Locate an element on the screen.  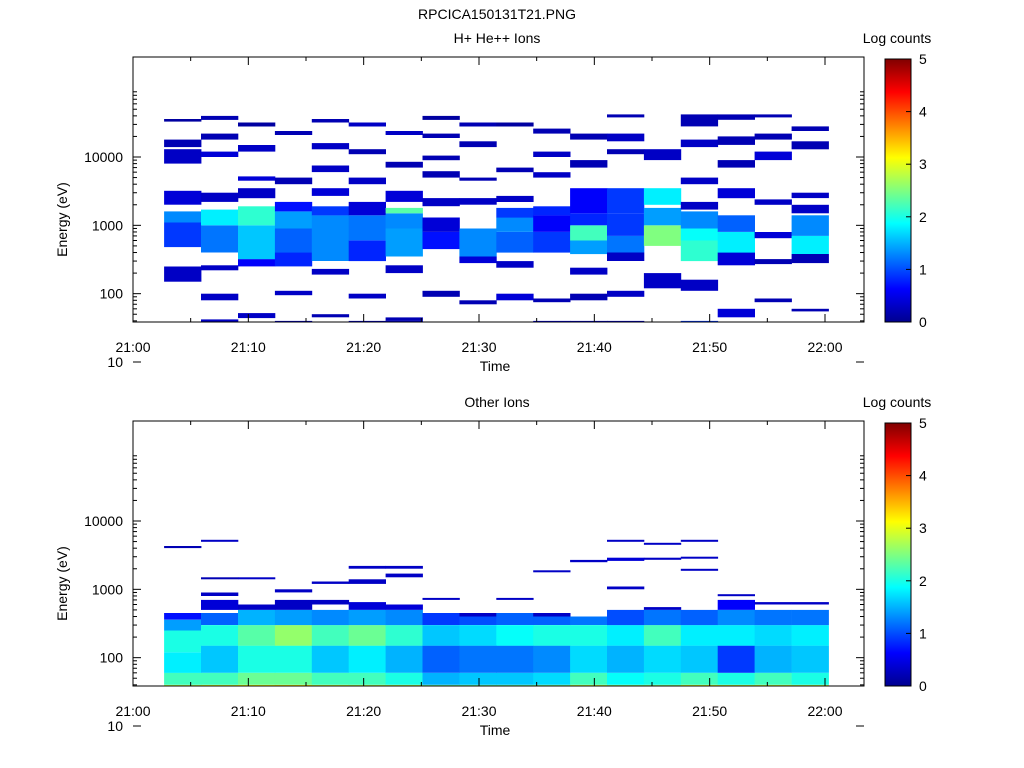
y-tick-label: 1000 is located at coordinates (107, 589).